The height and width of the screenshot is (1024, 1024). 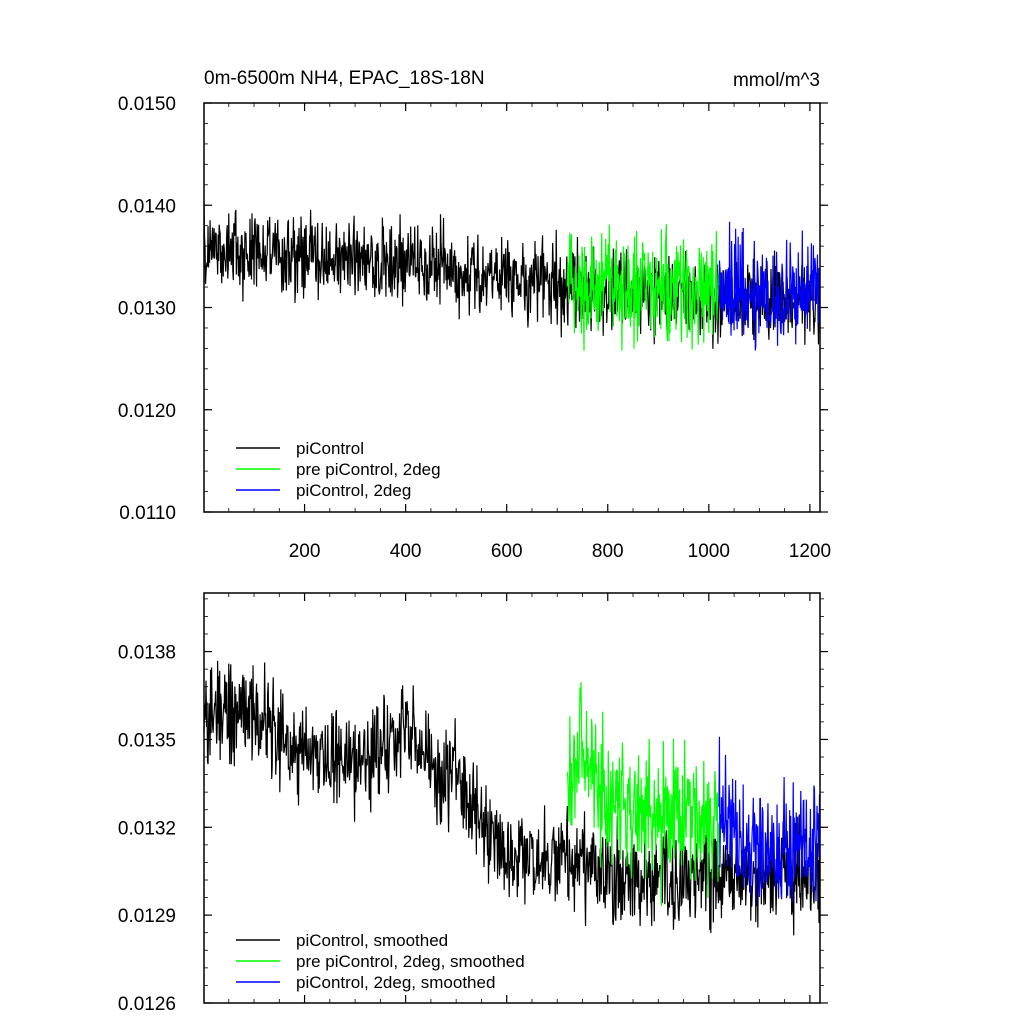 What do you see at coordinates (395, 982) in the screenshot?
I see `legend-label: piControl, 2deg, smoothed` at bounding box center [395, 982].